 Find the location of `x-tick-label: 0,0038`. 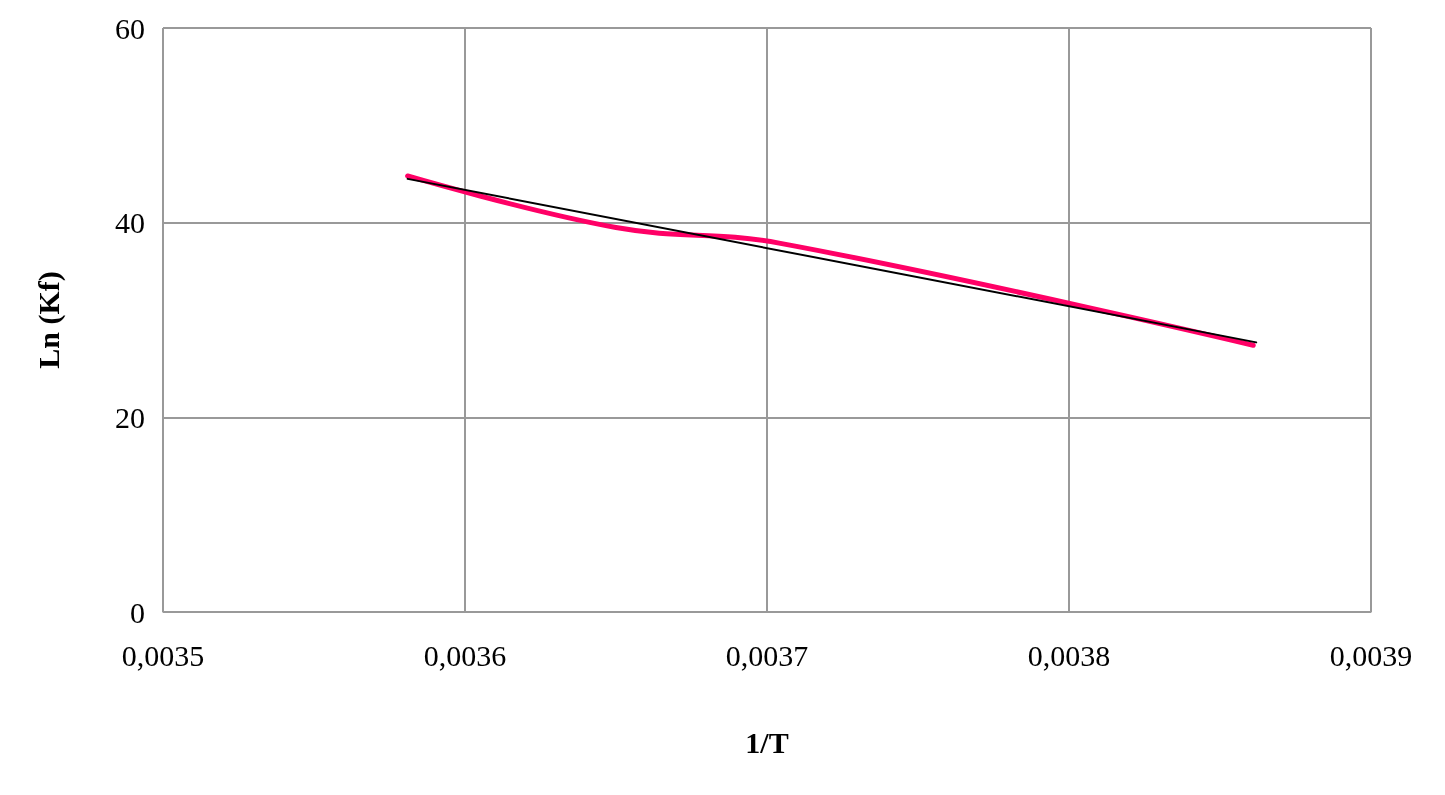

x-tick-label: 0,0038 is located at coordinates (1069, 655).